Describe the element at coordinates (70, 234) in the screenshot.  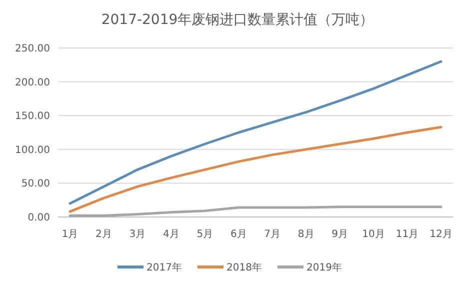
I see `x-tick-label: 1月` at that location.